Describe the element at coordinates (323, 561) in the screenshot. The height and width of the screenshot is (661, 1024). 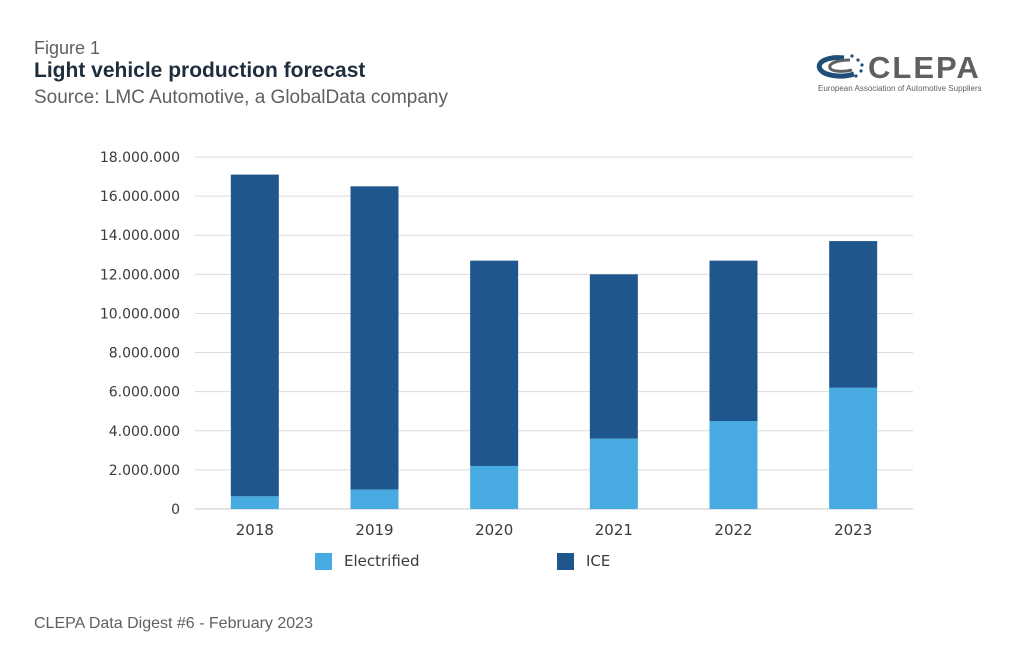
I see `legend-swatch-electrified` at that location.